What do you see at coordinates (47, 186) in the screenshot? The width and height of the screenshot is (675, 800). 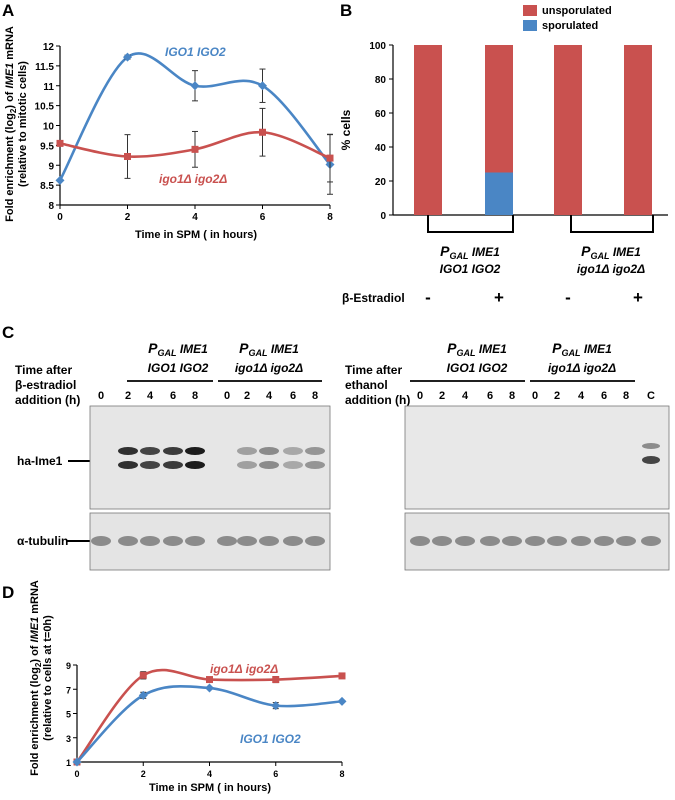 I see `y-tick-label: 8.5` at bounding box center [47, 186].